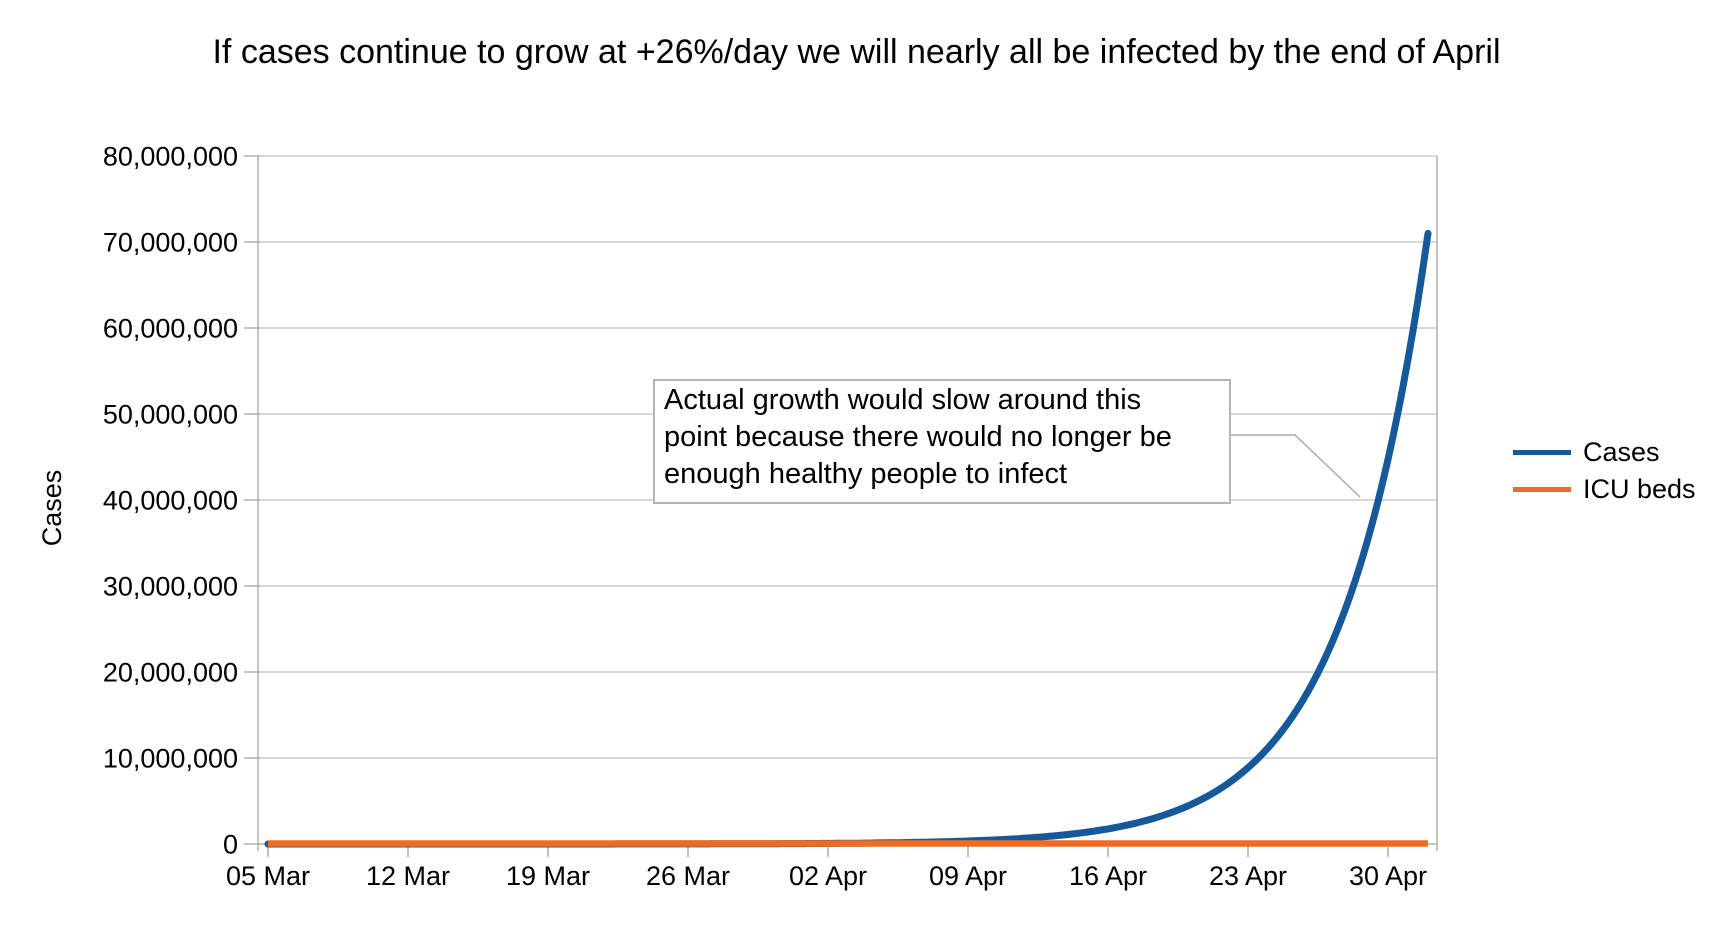  I want to click on legend-label-cases: Cases, so click(1621, 452).